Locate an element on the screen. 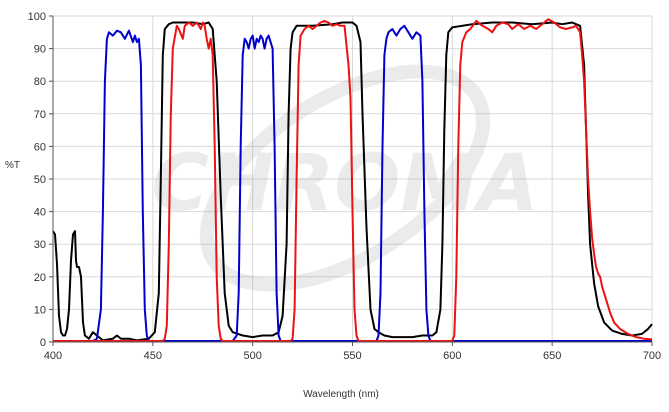 This screenshot has height=412, width=669. x-axis-ticks: 400 450 500 550 600 650 700 is located at coordinates (352, 352).